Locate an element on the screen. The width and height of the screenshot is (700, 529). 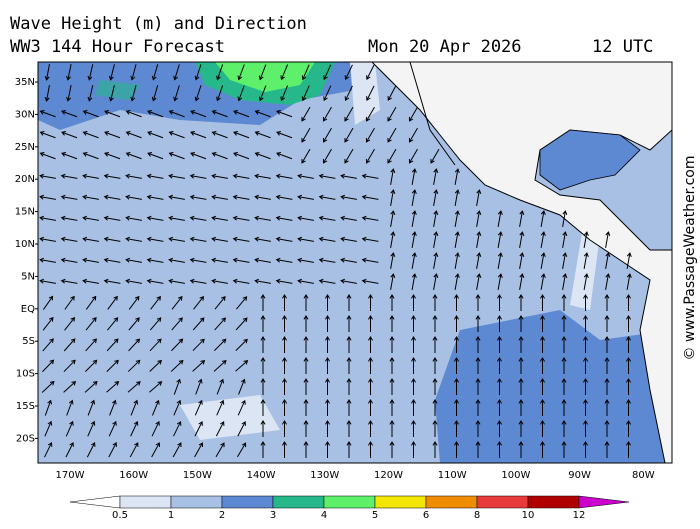
colorbar-label: 10 is located at coordinates (528, 515).